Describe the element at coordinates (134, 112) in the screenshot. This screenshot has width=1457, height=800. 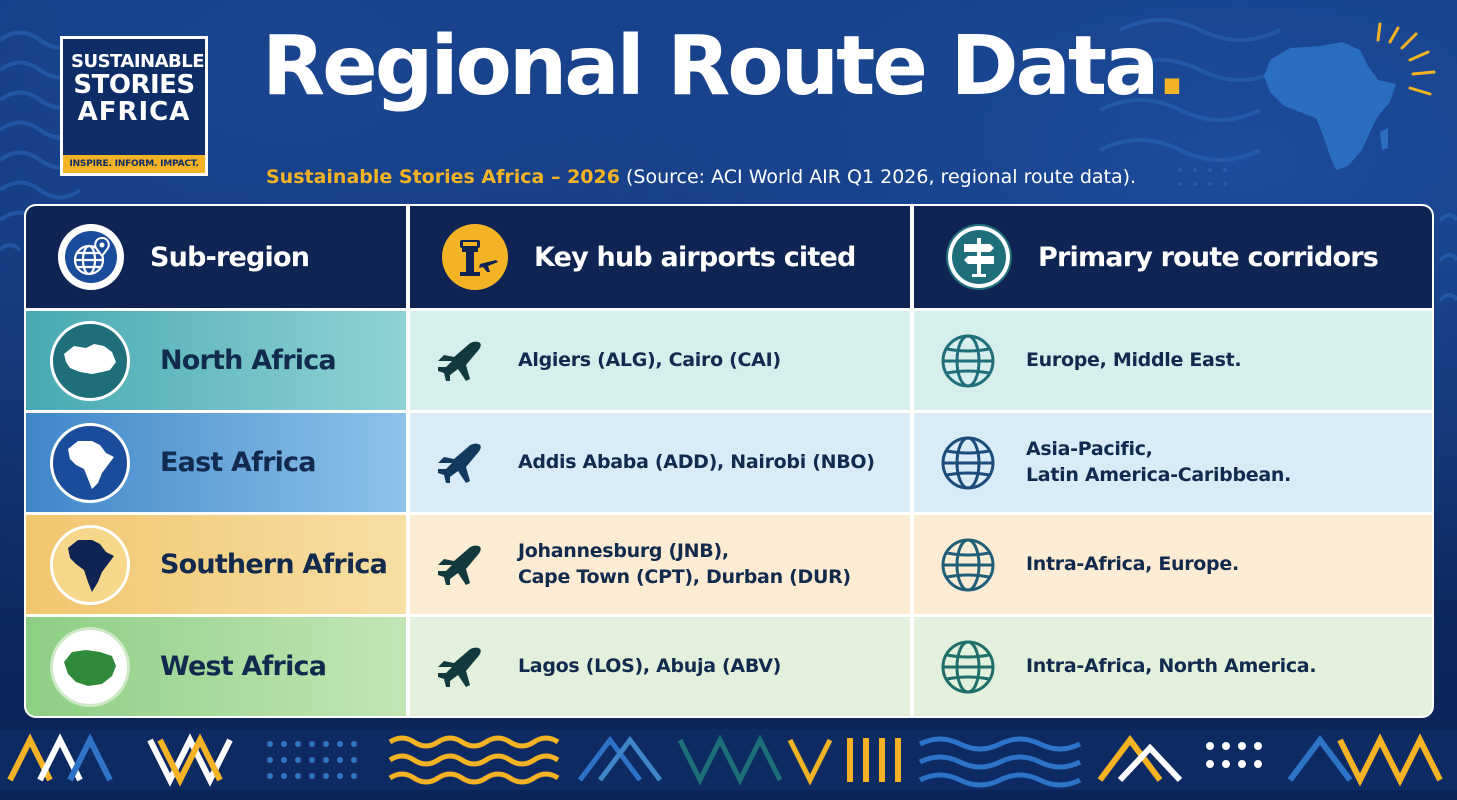
I see `logo-line-3: AFRICA` at that location.